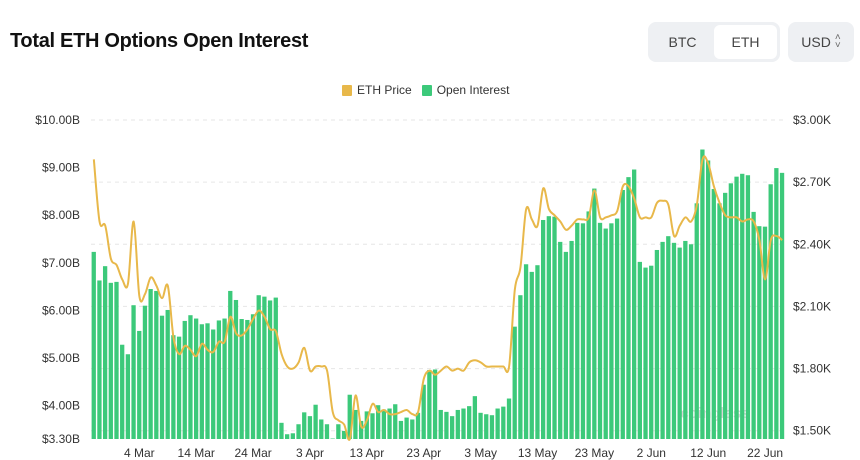 The width and height of the screenshot is (860, 460). What do you see at coordinates (139, 453) in the screenshot?
I see `x-axis-tick: 4 Mar` at bounding box center [139, 453].